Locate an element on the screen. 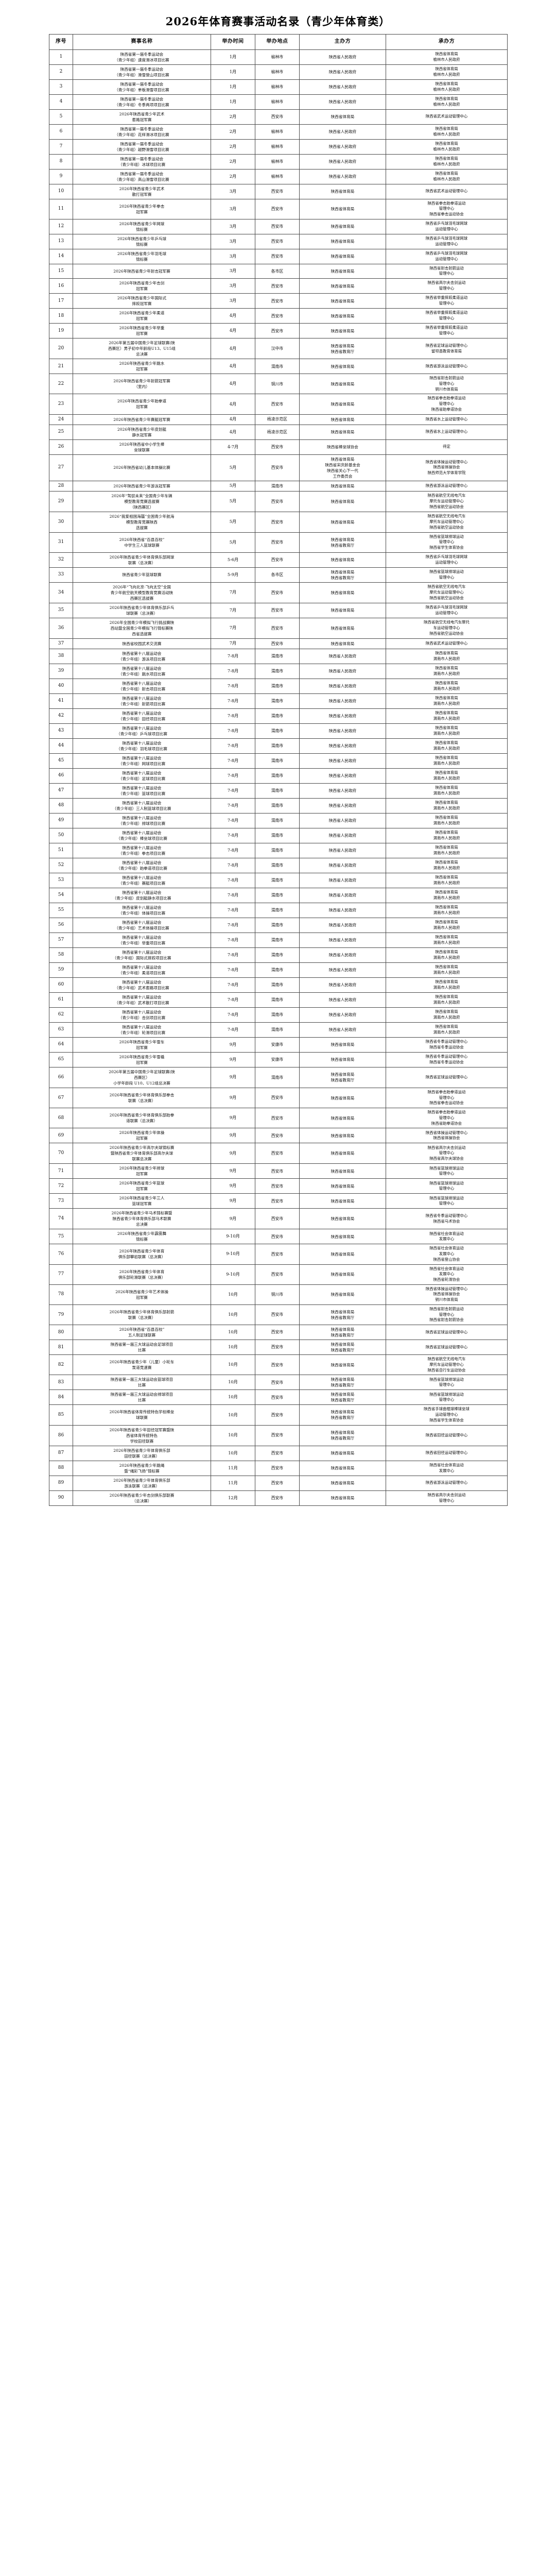 The image size is (556, 2576). row-no: 5 is located at coordinates (61, 117).